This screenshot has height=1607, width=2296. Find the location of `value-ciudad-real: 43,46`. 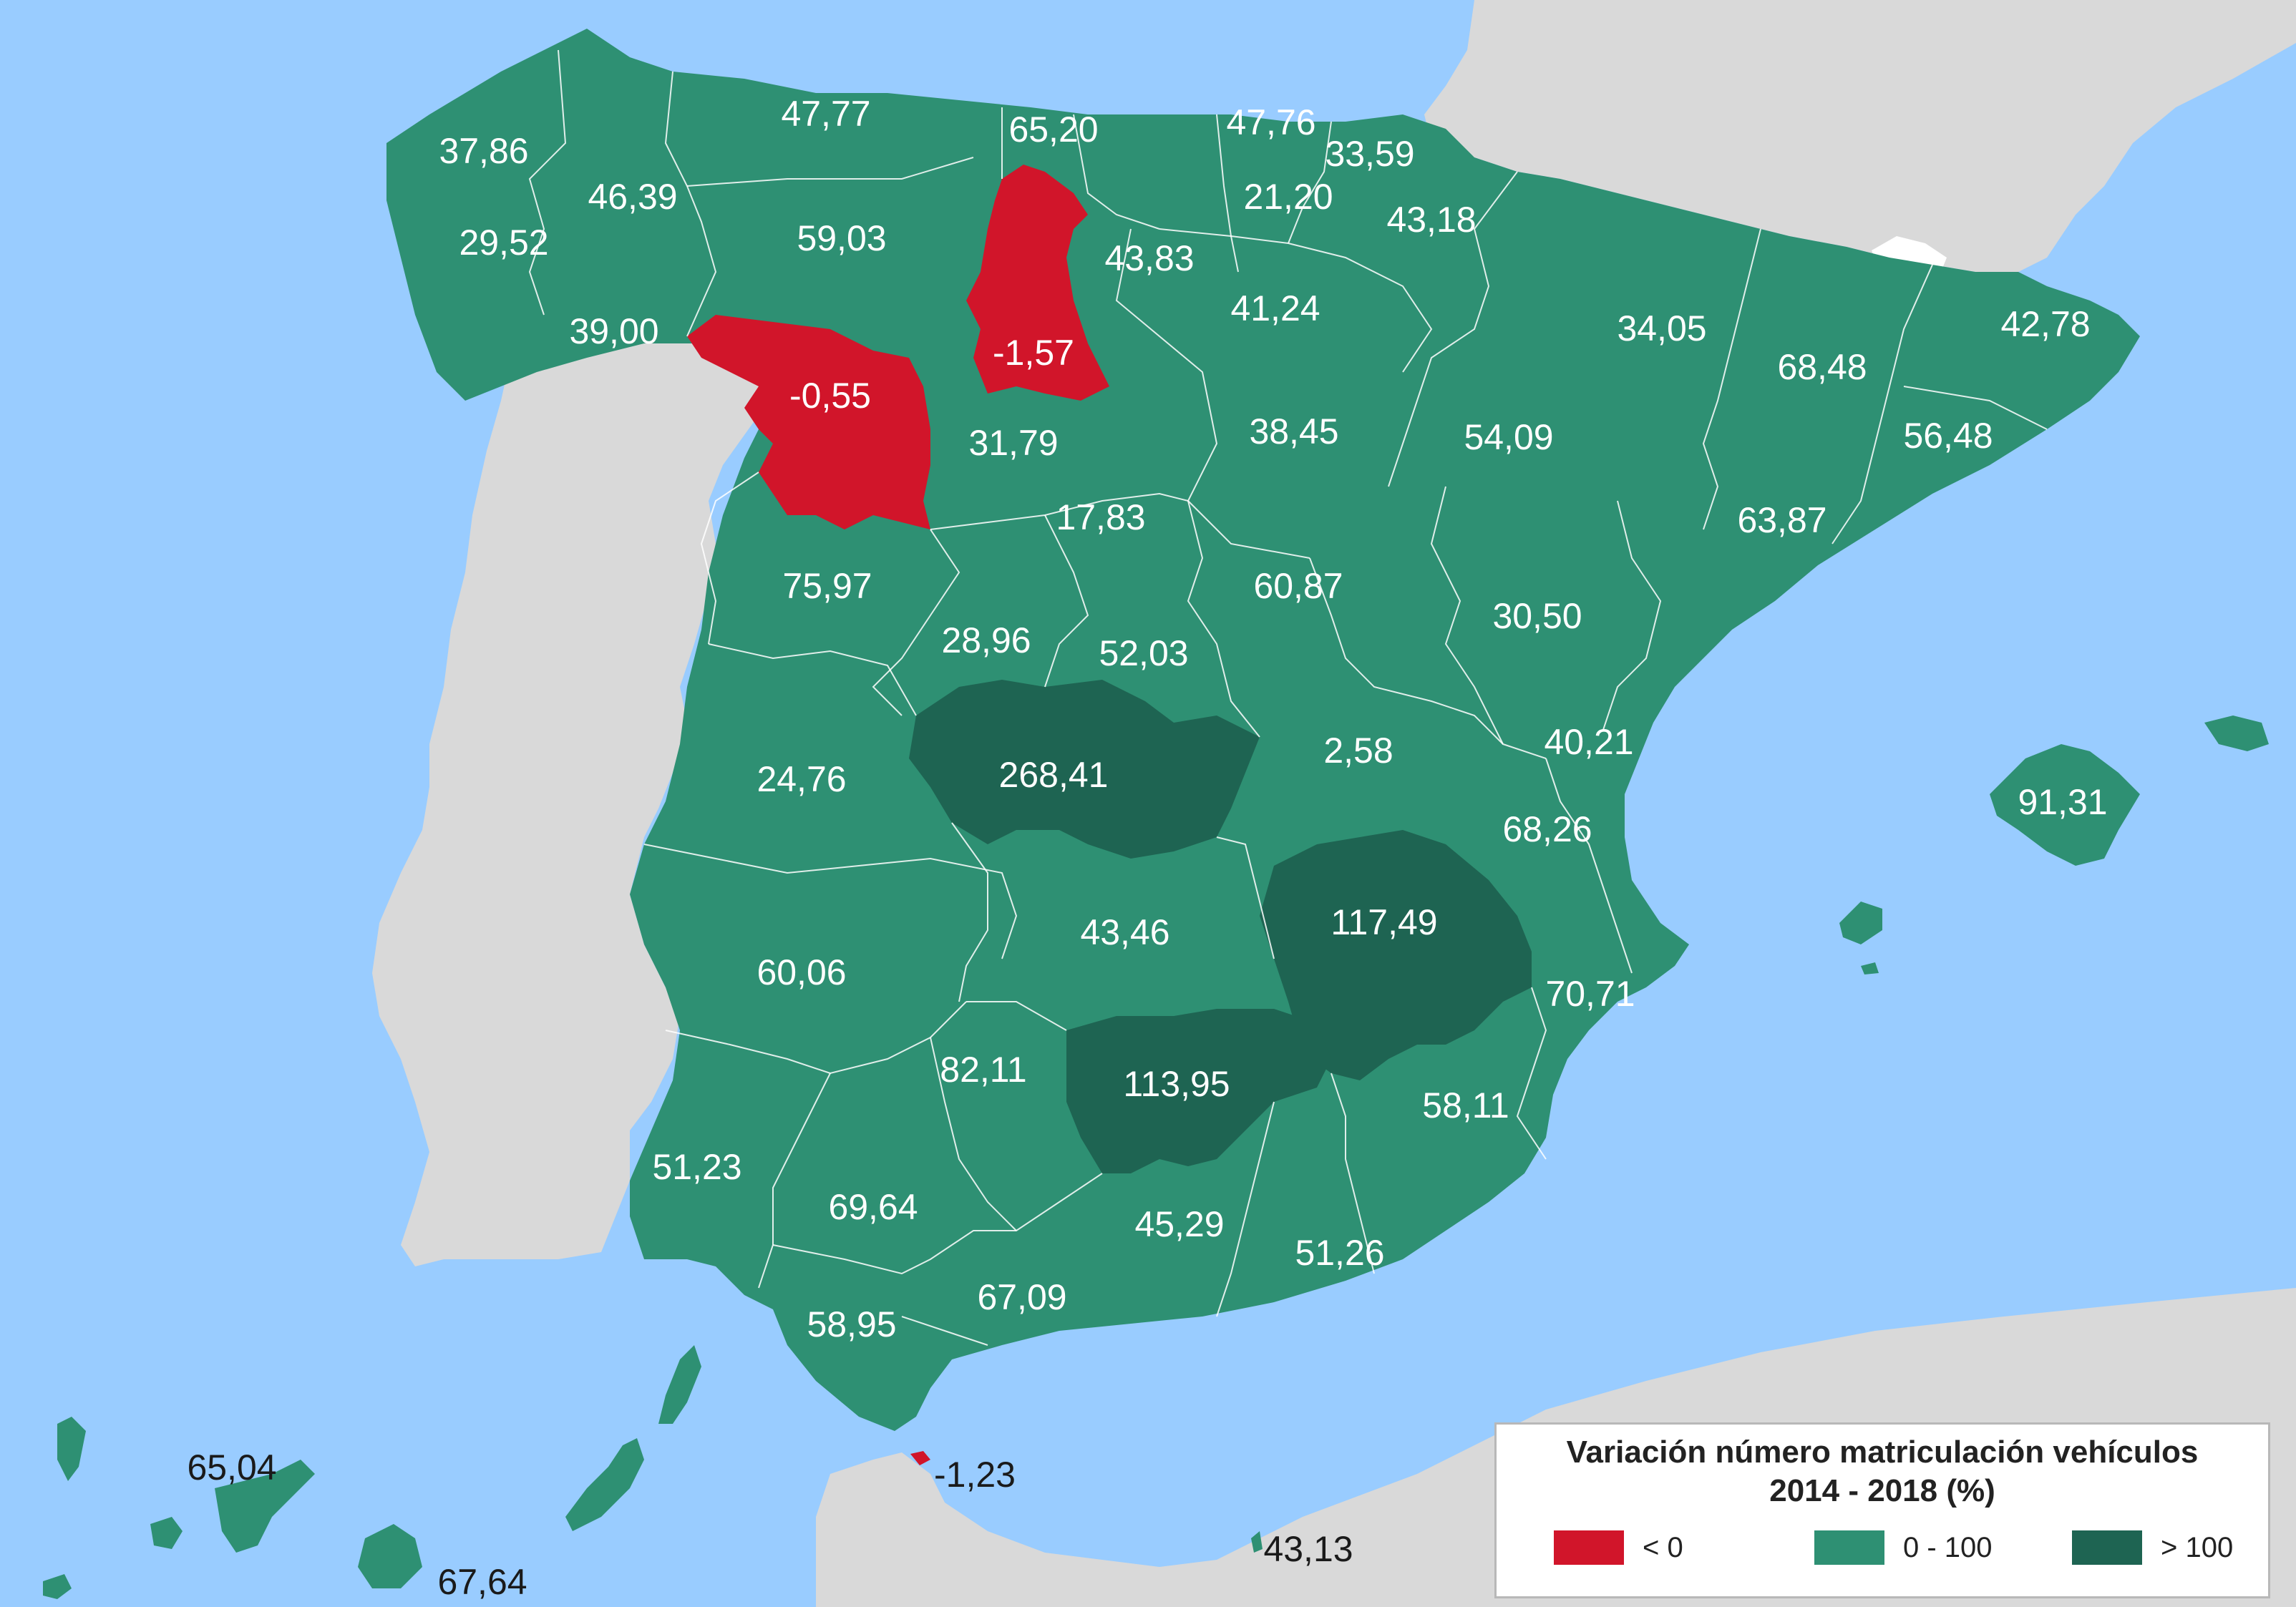

value-ciudad-real: 43,46 is located at coordinates (1125, 932).